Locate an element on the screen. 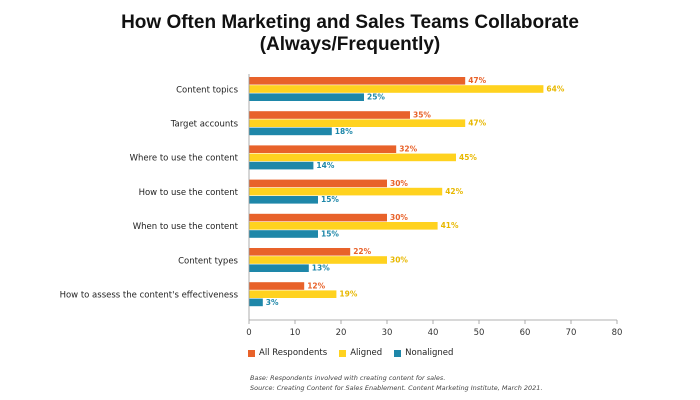 The width and height of the screenshot is (700, 400). data-label: 19% is located at coordinates (348, 294).